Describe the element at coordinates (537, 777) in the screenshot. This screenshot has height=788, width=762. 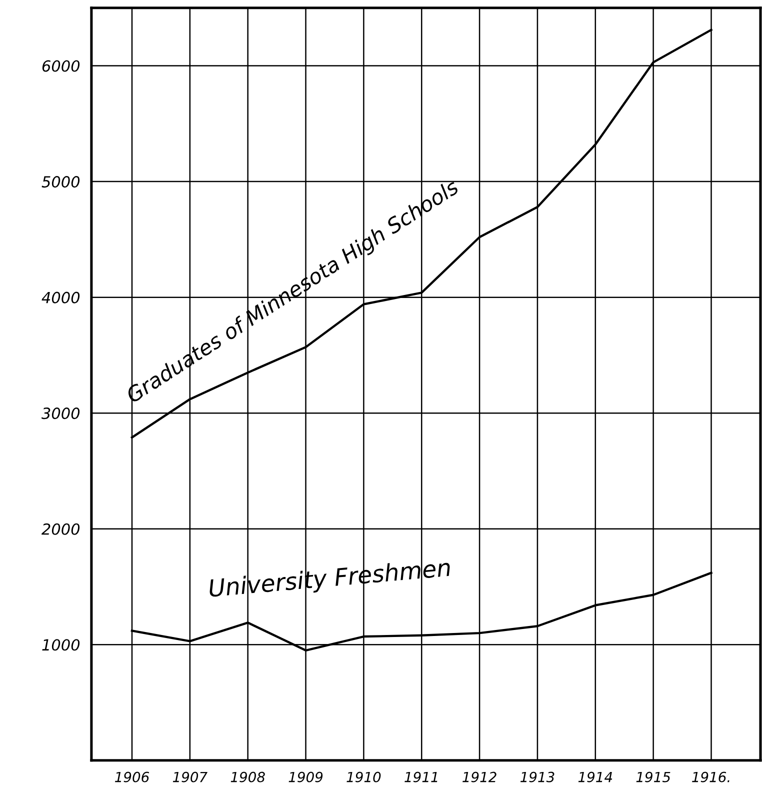
I see `x-tick-label: 1913` at that location.